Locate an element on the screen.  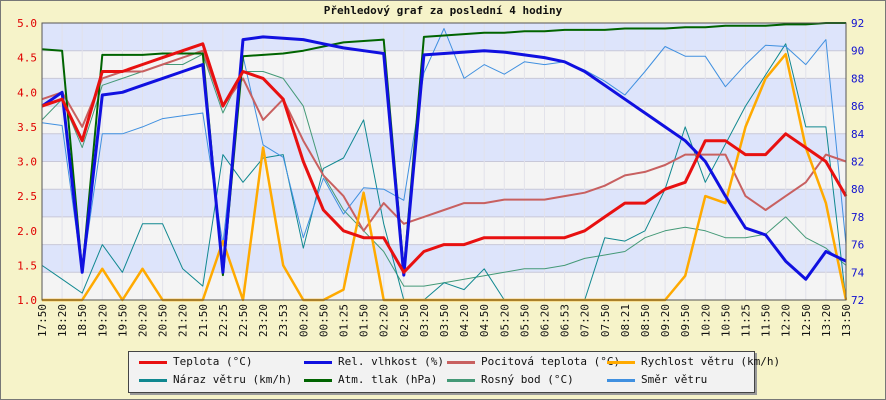
legend-label: Rychlost větru (km/h) is located at coordinates (711, 361).